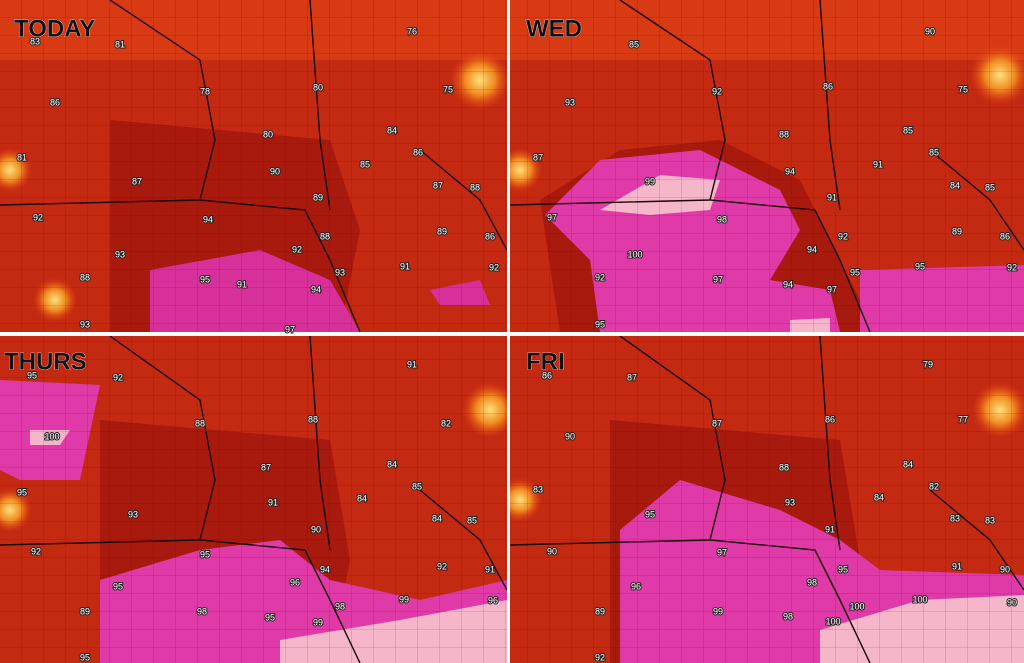  I want to click on temperature-label: 81, so click(22, 157).